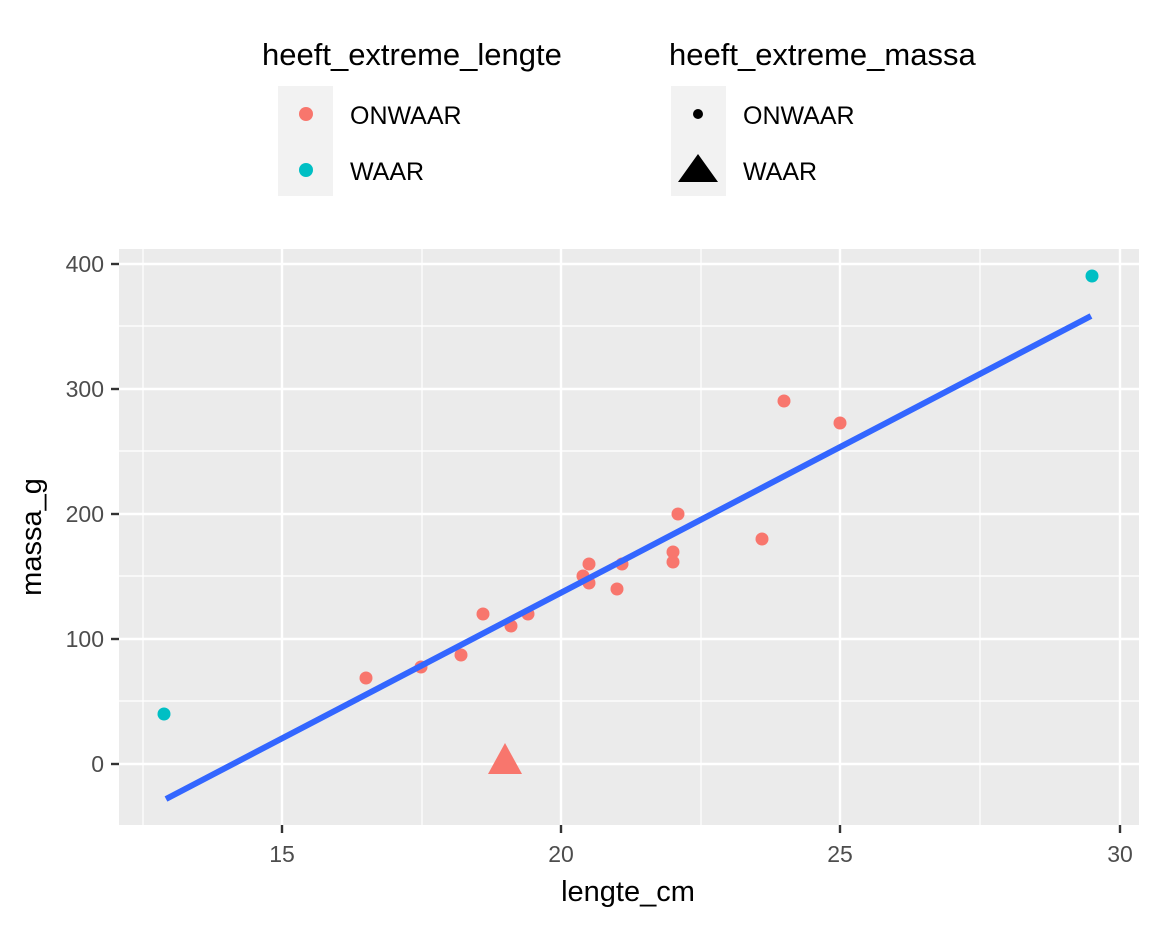 The height and width of the screenshot is (928, 1152). What do you see at coordinates (698, 114) in the screenshot?
I see `legend-key-dot-icon` at bounding box center [698, 114].